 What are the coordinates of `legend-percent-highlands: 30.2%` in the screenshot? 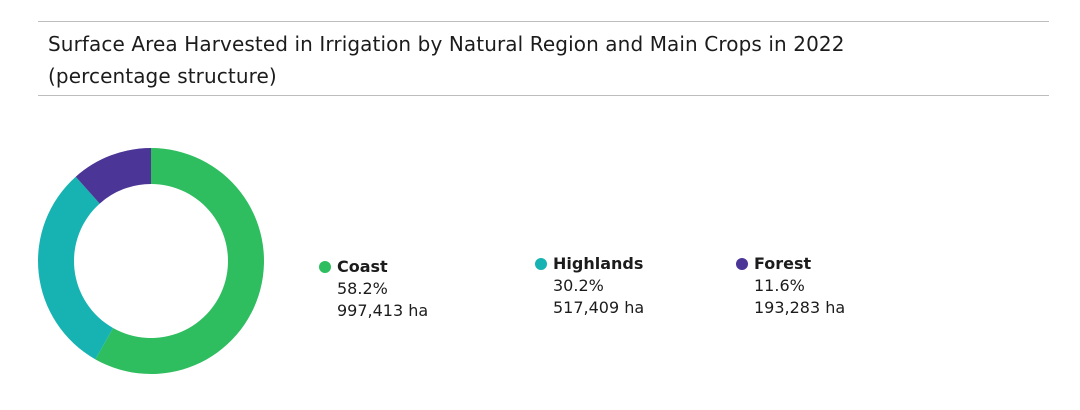 It's located at (578, 285).